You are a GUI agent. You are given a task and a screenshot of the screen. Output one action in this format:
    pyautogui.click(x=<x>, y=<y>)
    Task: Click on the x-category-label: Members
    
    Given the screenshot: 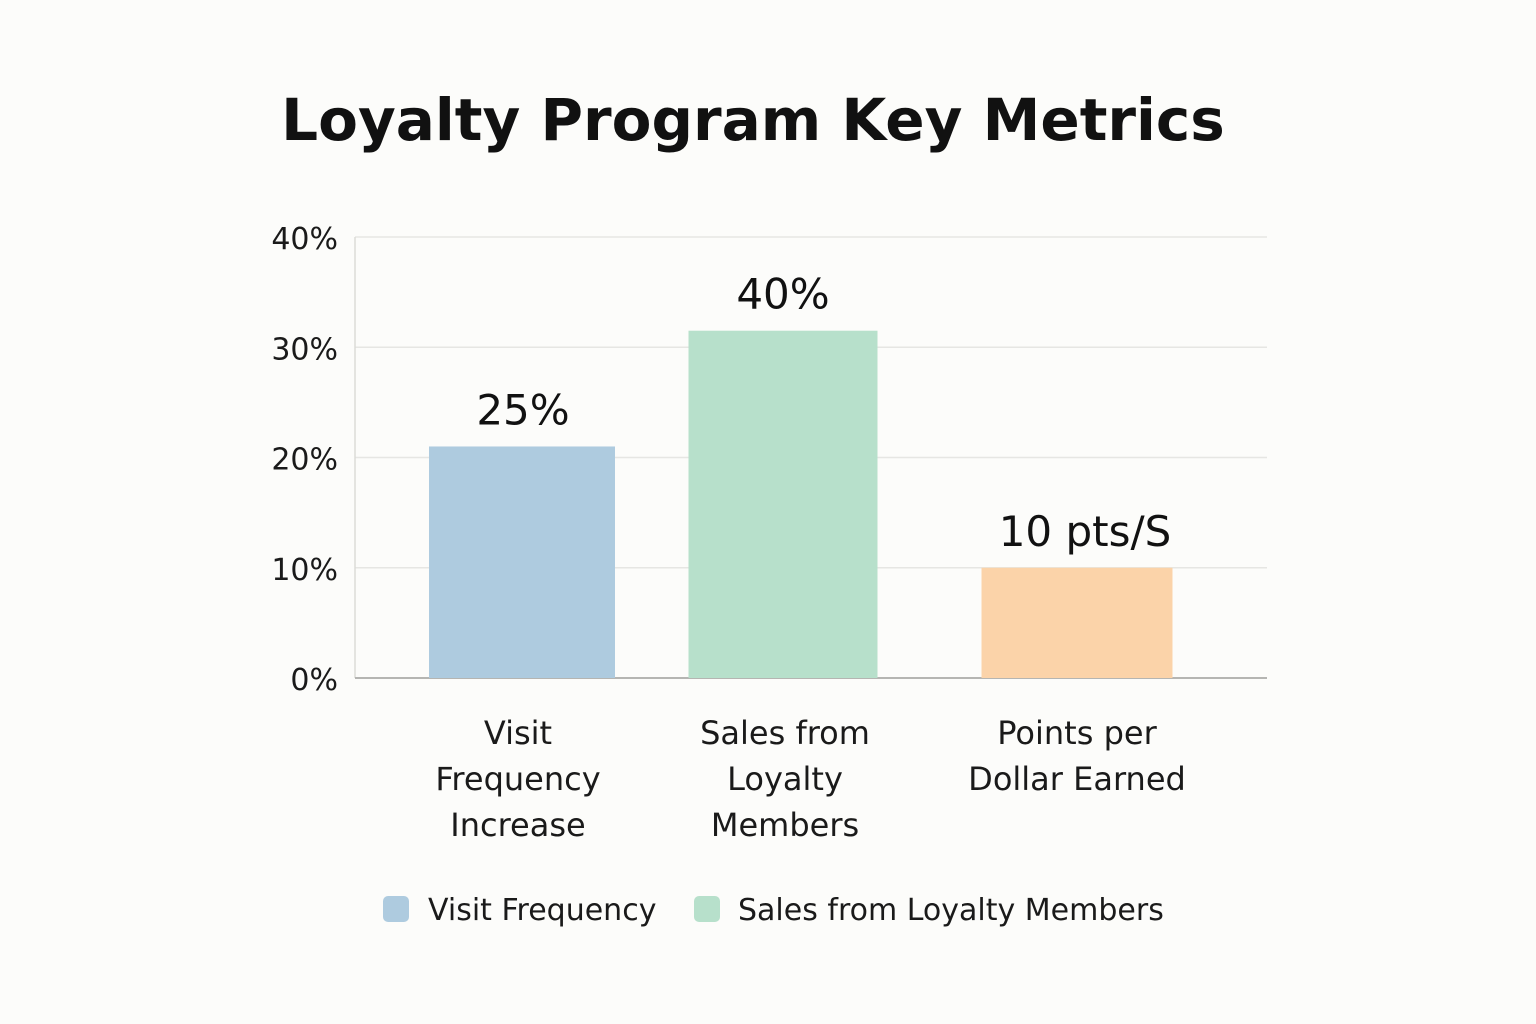 What is the action you would take?
    pyautogui.click(x=785, y=825)
    